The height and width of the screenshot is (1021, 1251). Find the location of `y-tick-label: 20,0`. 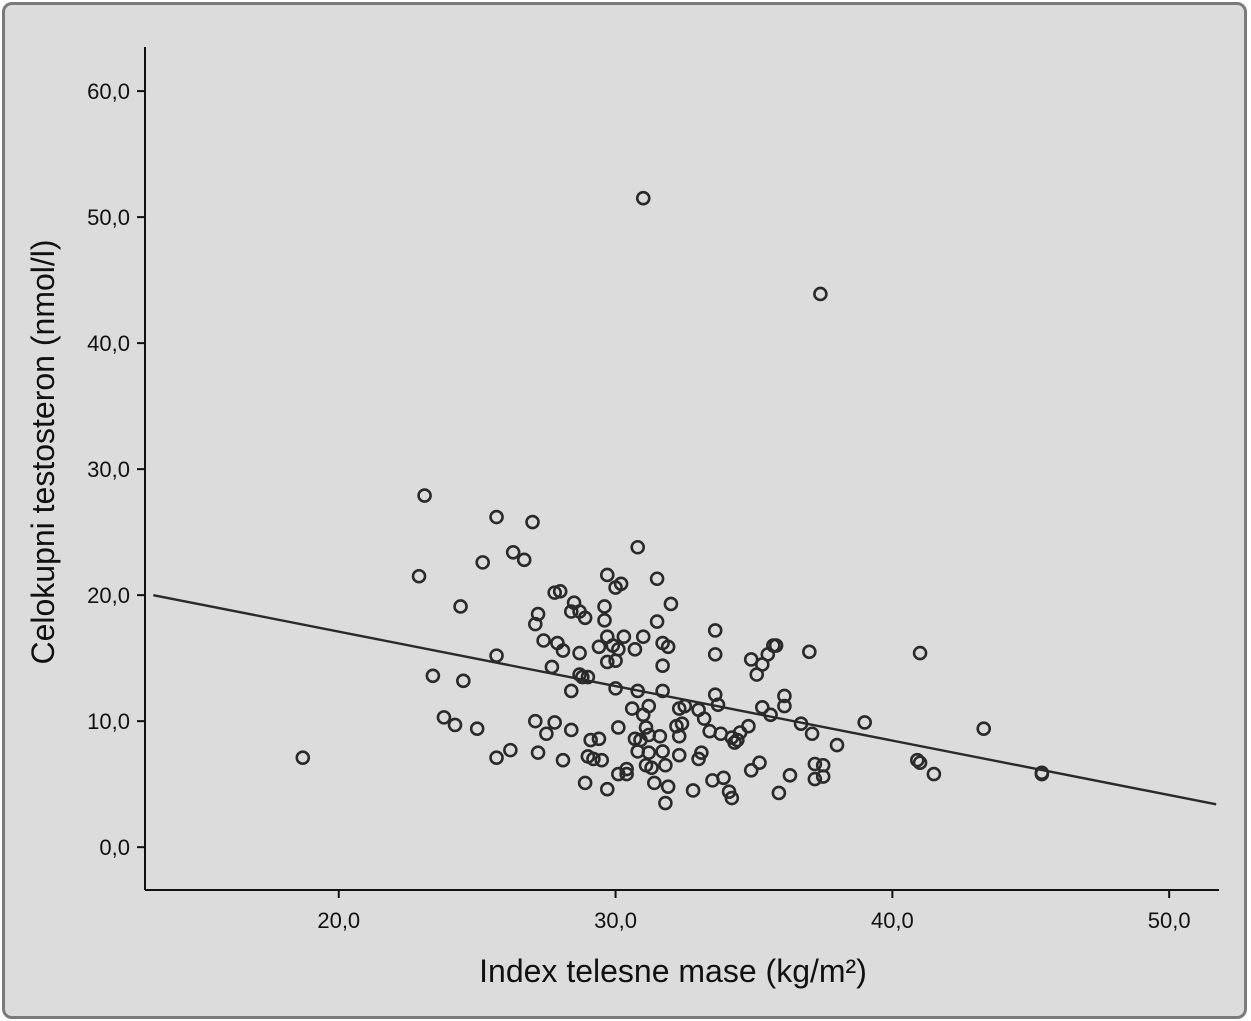

y-tick-label: 20,0 is located at coordinates (108, 595).